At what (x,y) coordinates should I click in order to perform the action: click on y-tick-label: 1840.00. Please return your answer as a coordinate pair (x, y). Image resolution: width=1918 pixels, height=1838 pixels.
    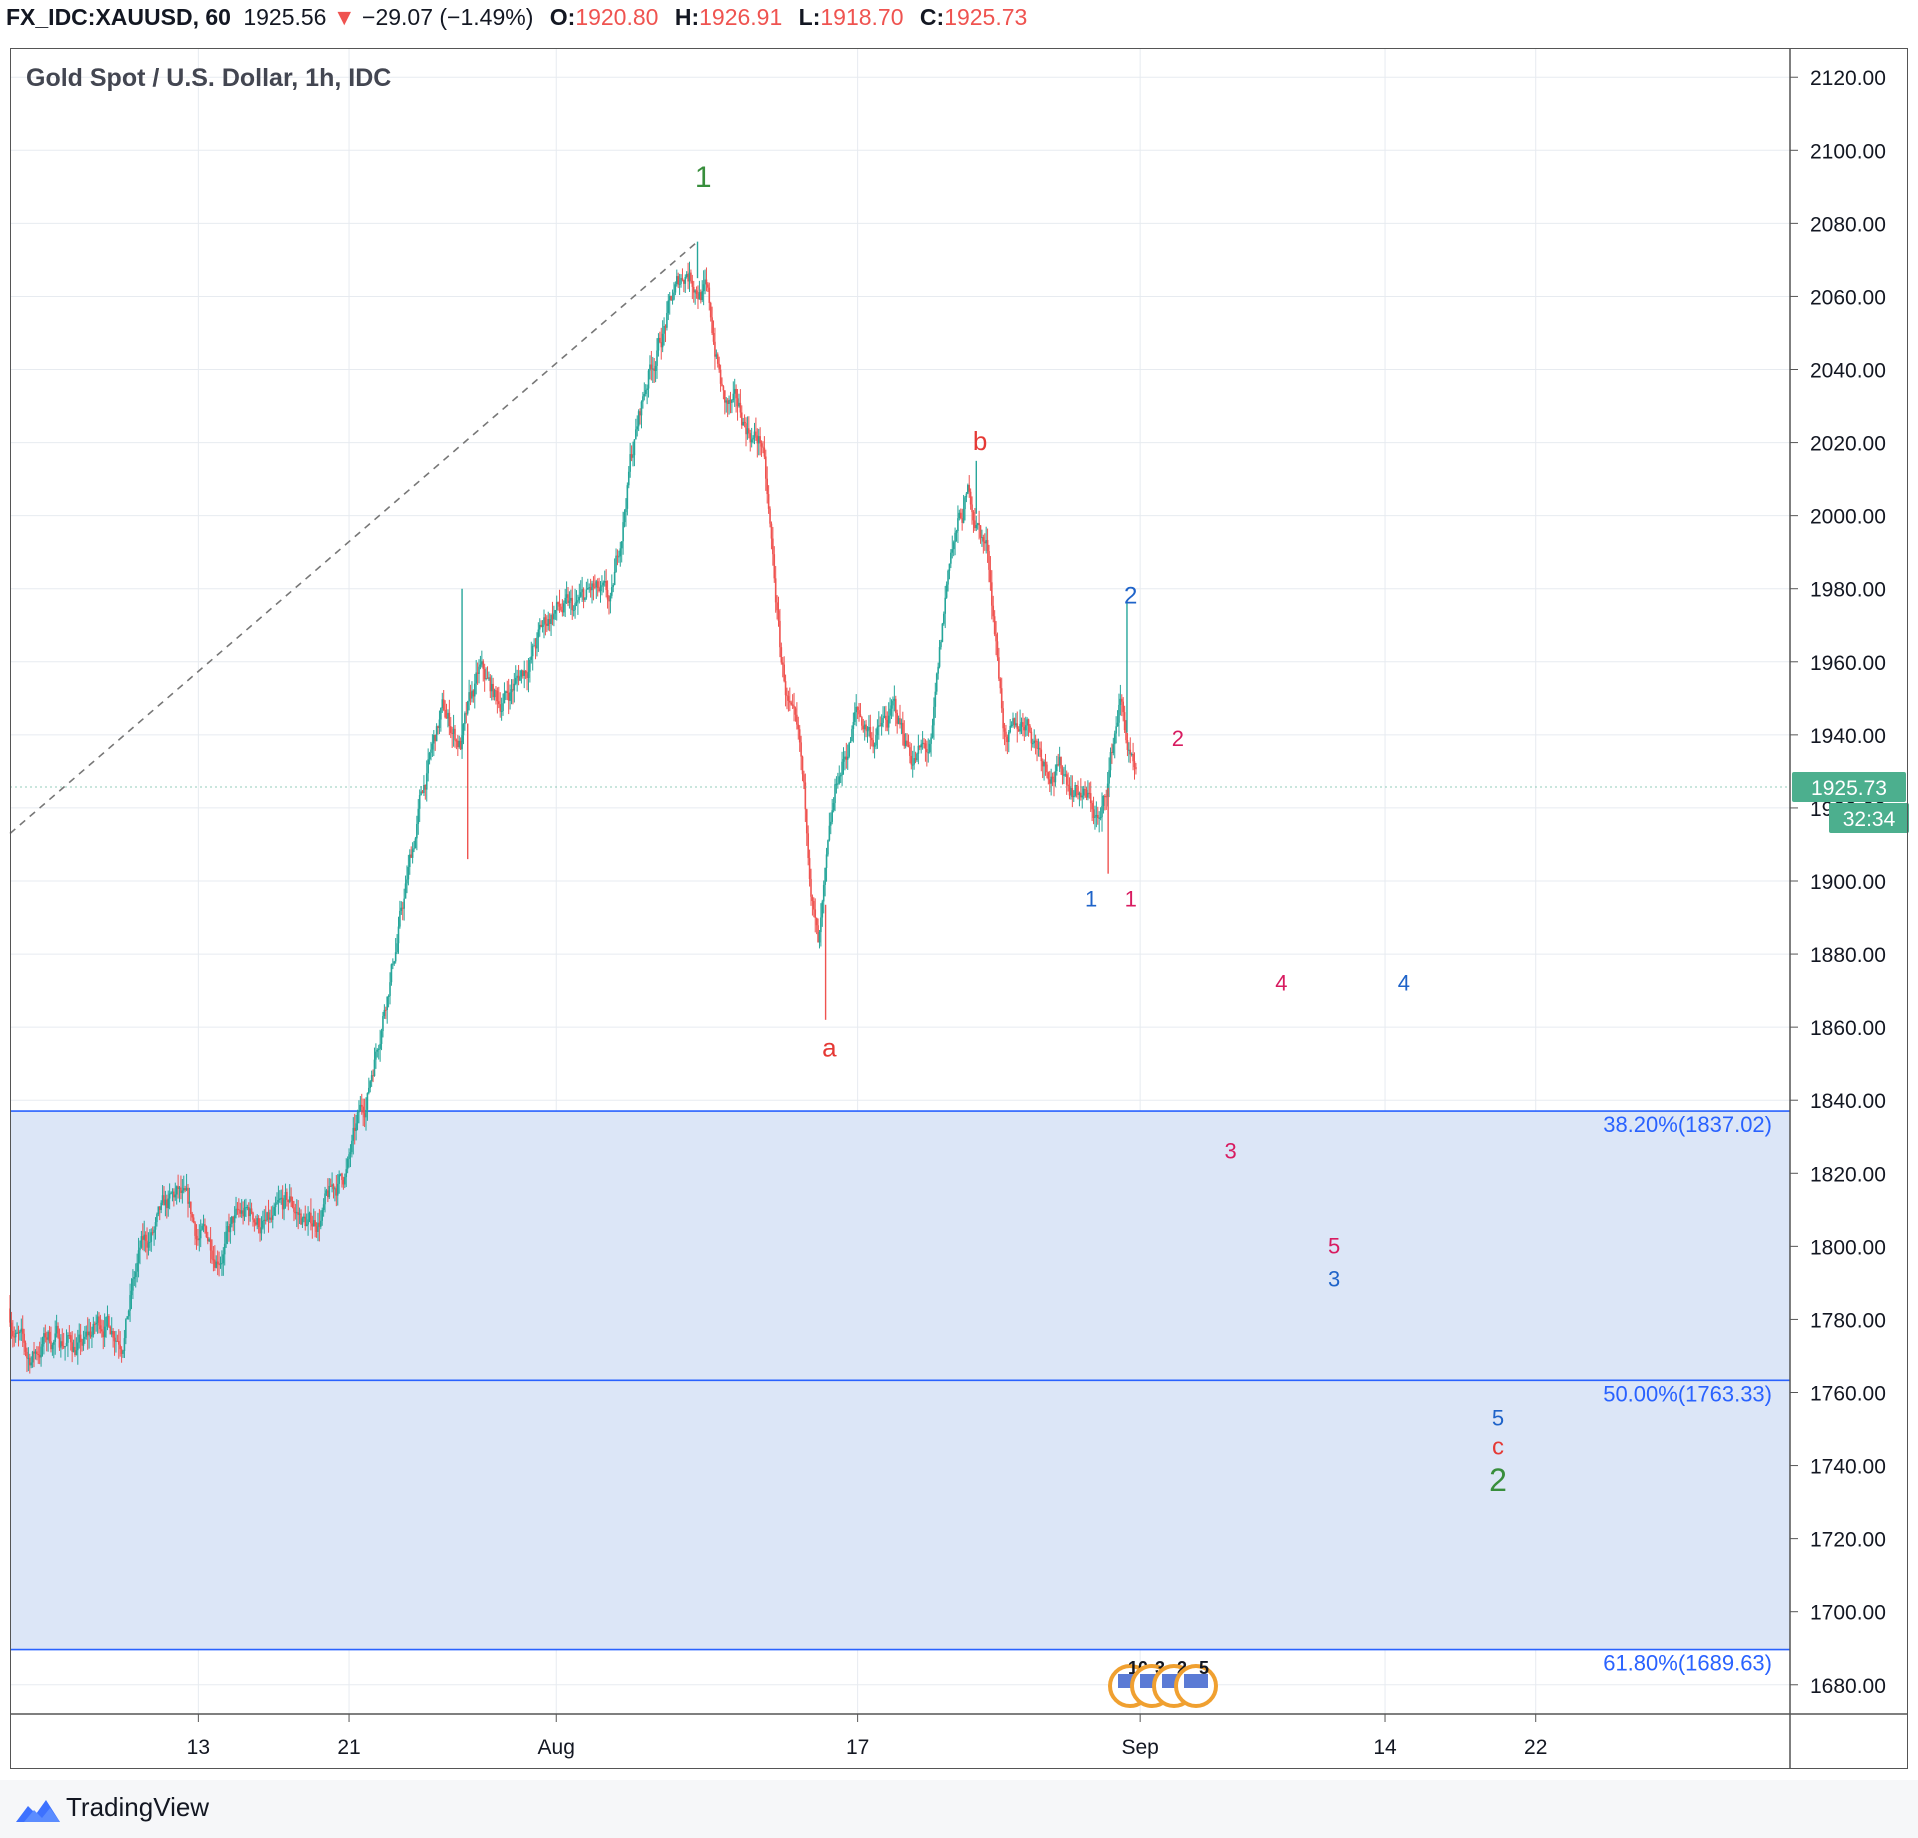
    Looking at the image, I should click on (1848, 1101).